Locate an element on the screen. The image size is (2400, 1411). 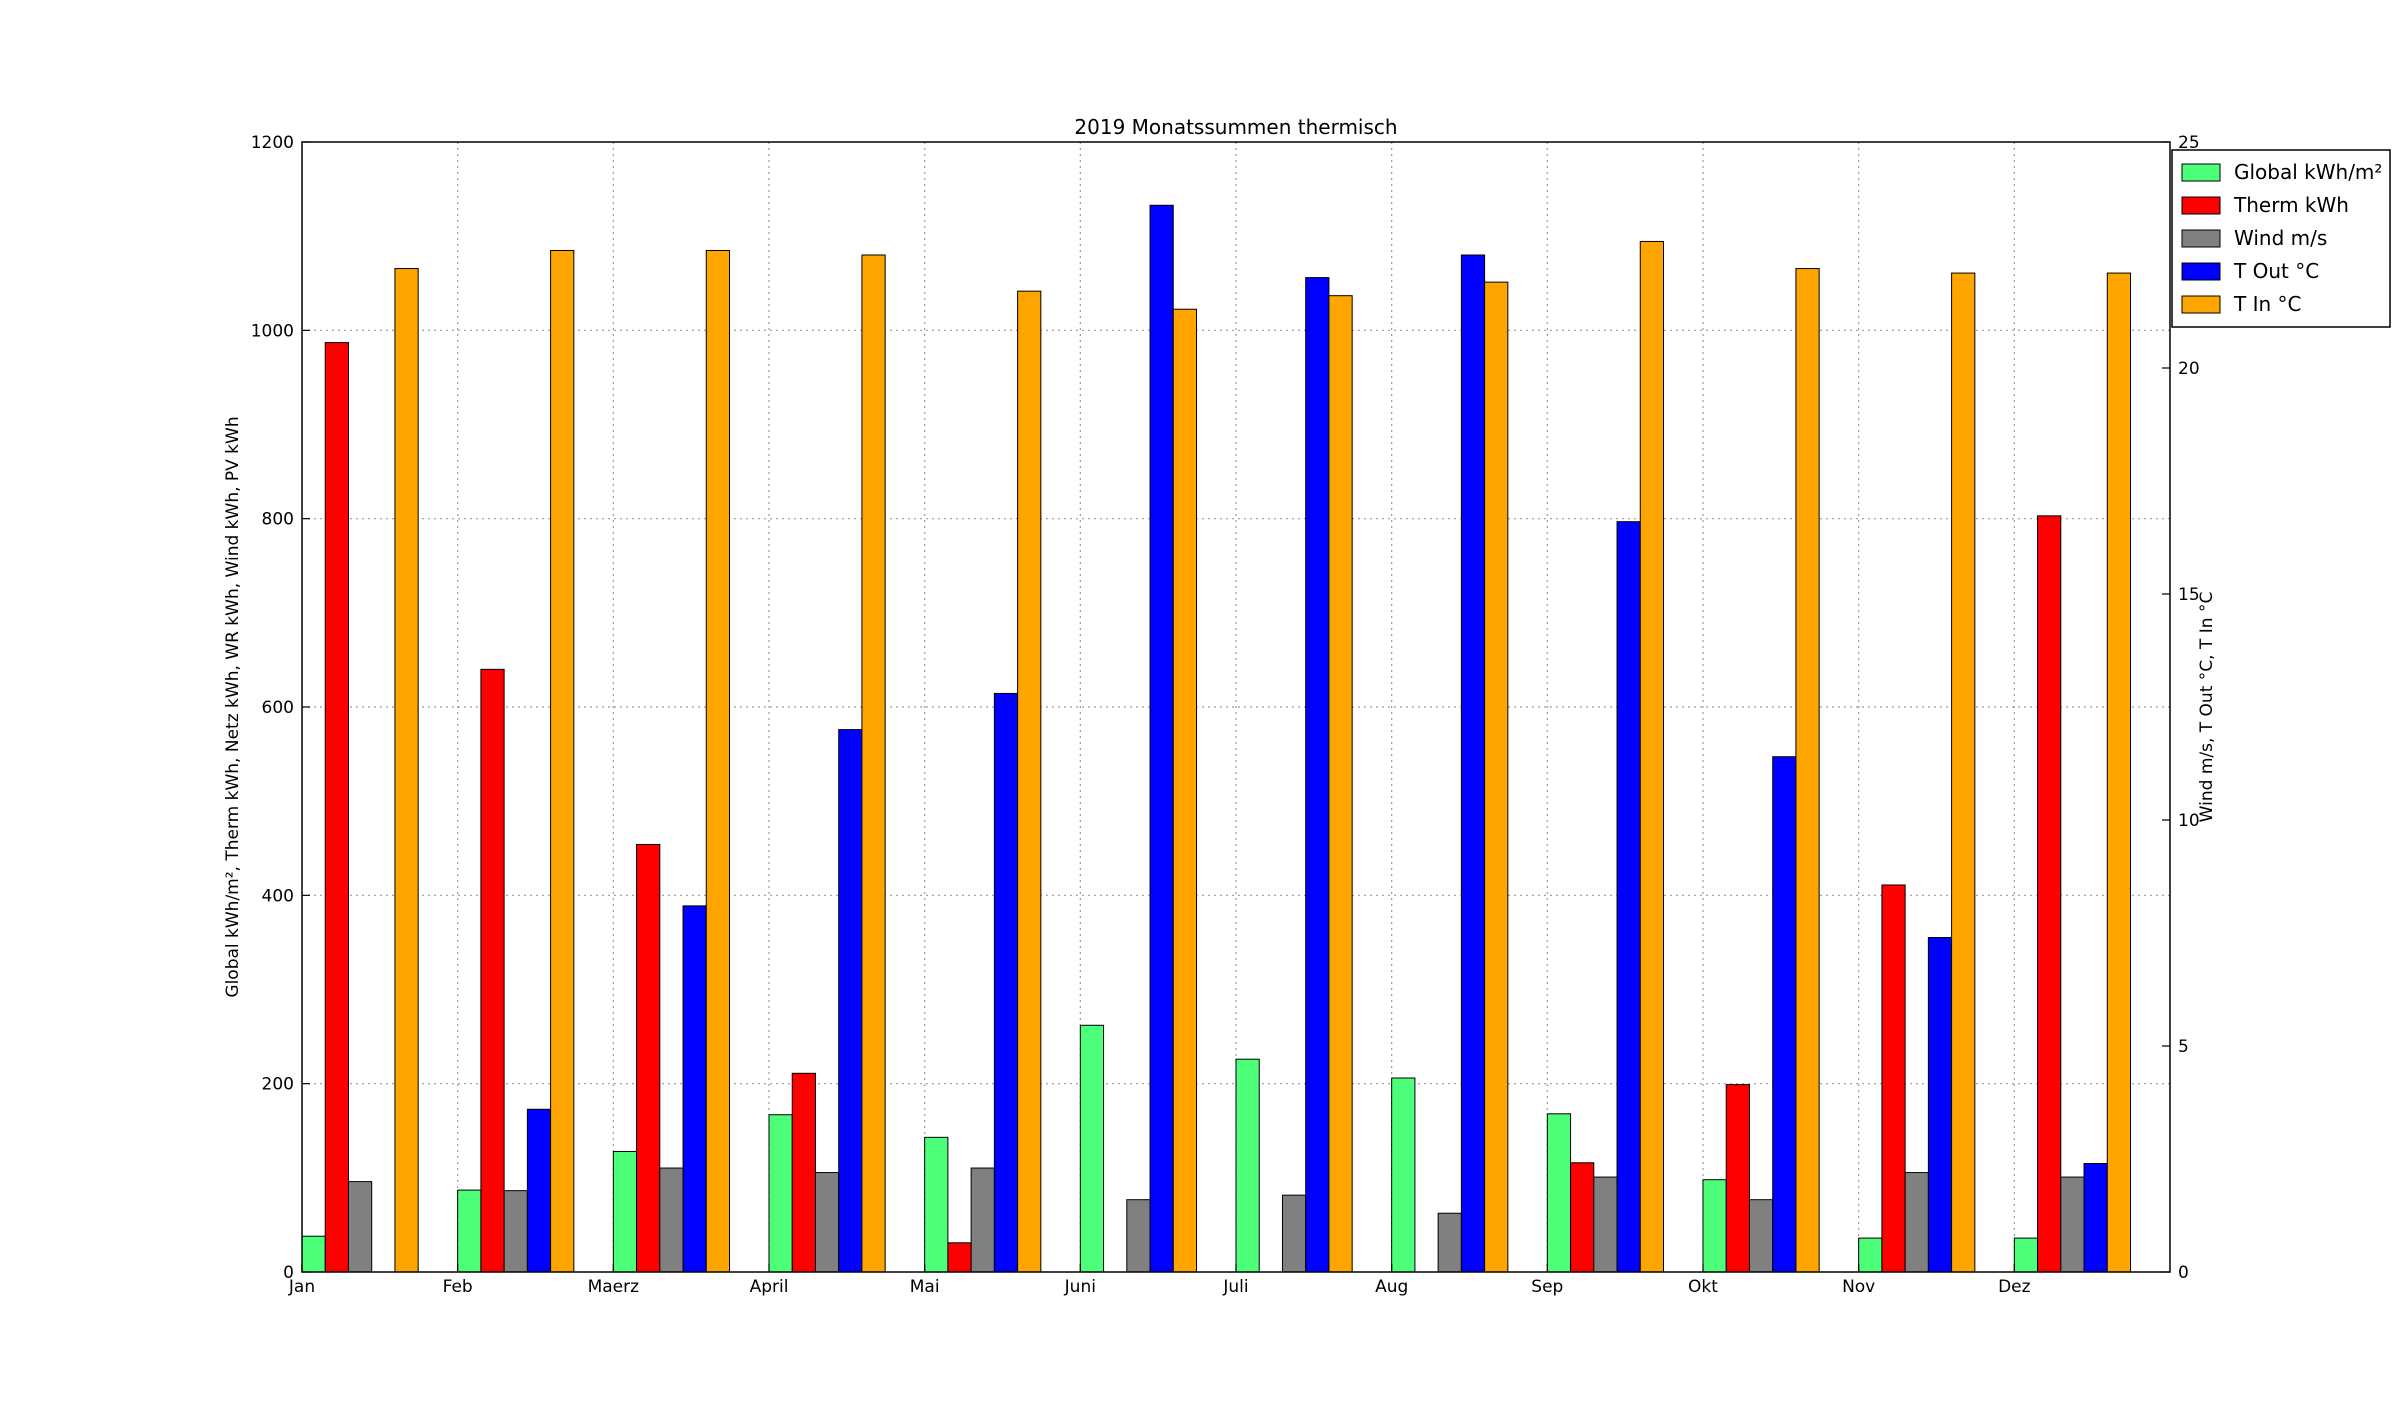
y-tick-label-left: 200 is located at coordinates (278, 1085).